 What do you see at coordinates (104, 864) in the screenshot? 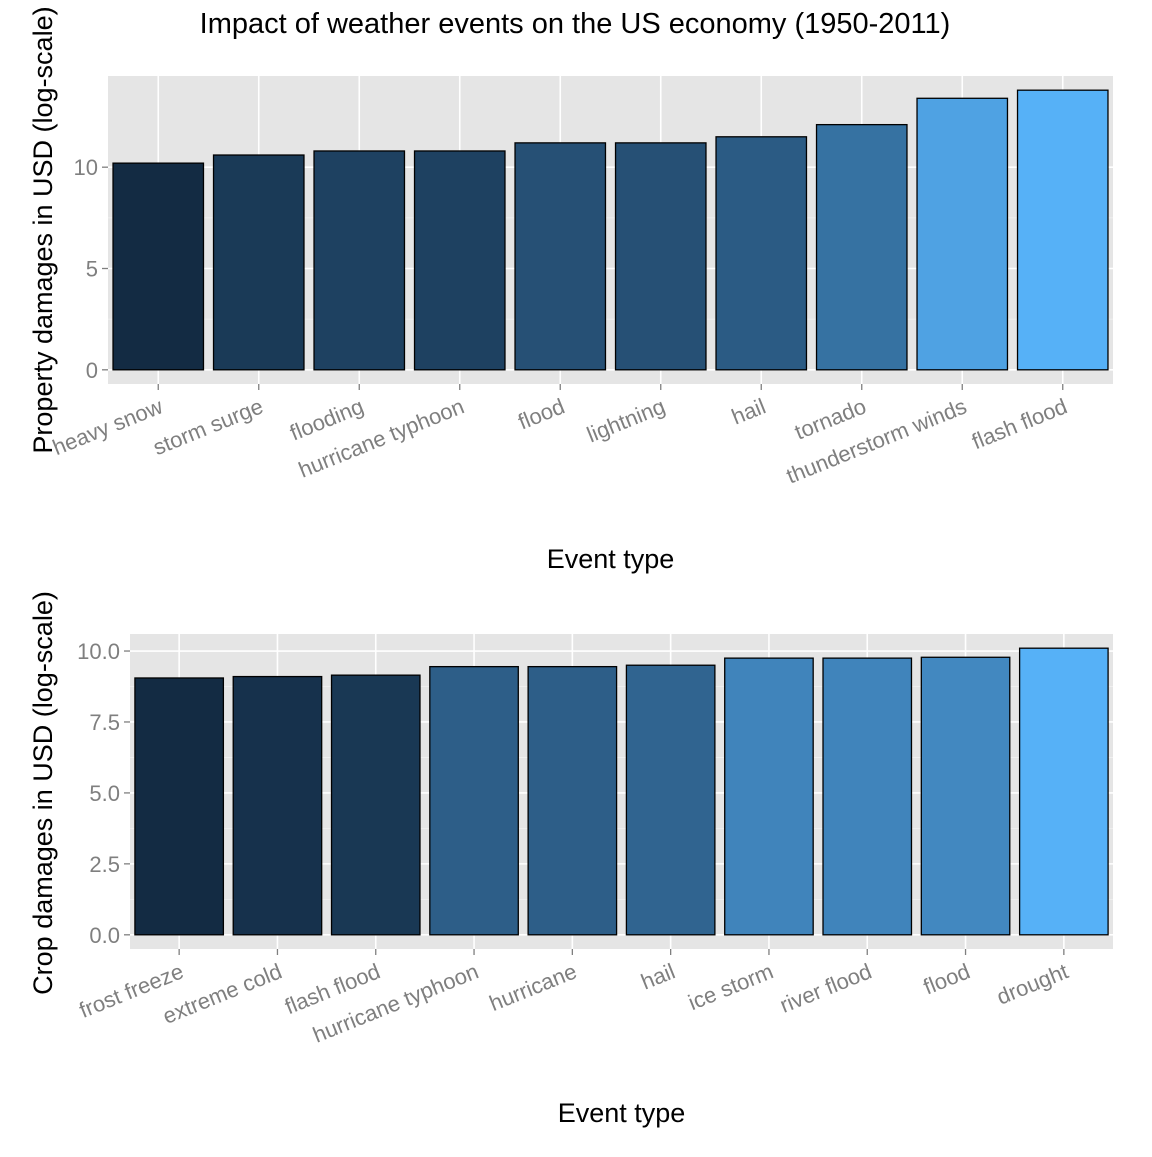
I see `y-tick-label: 2.5` at bounding box center [104, 864].